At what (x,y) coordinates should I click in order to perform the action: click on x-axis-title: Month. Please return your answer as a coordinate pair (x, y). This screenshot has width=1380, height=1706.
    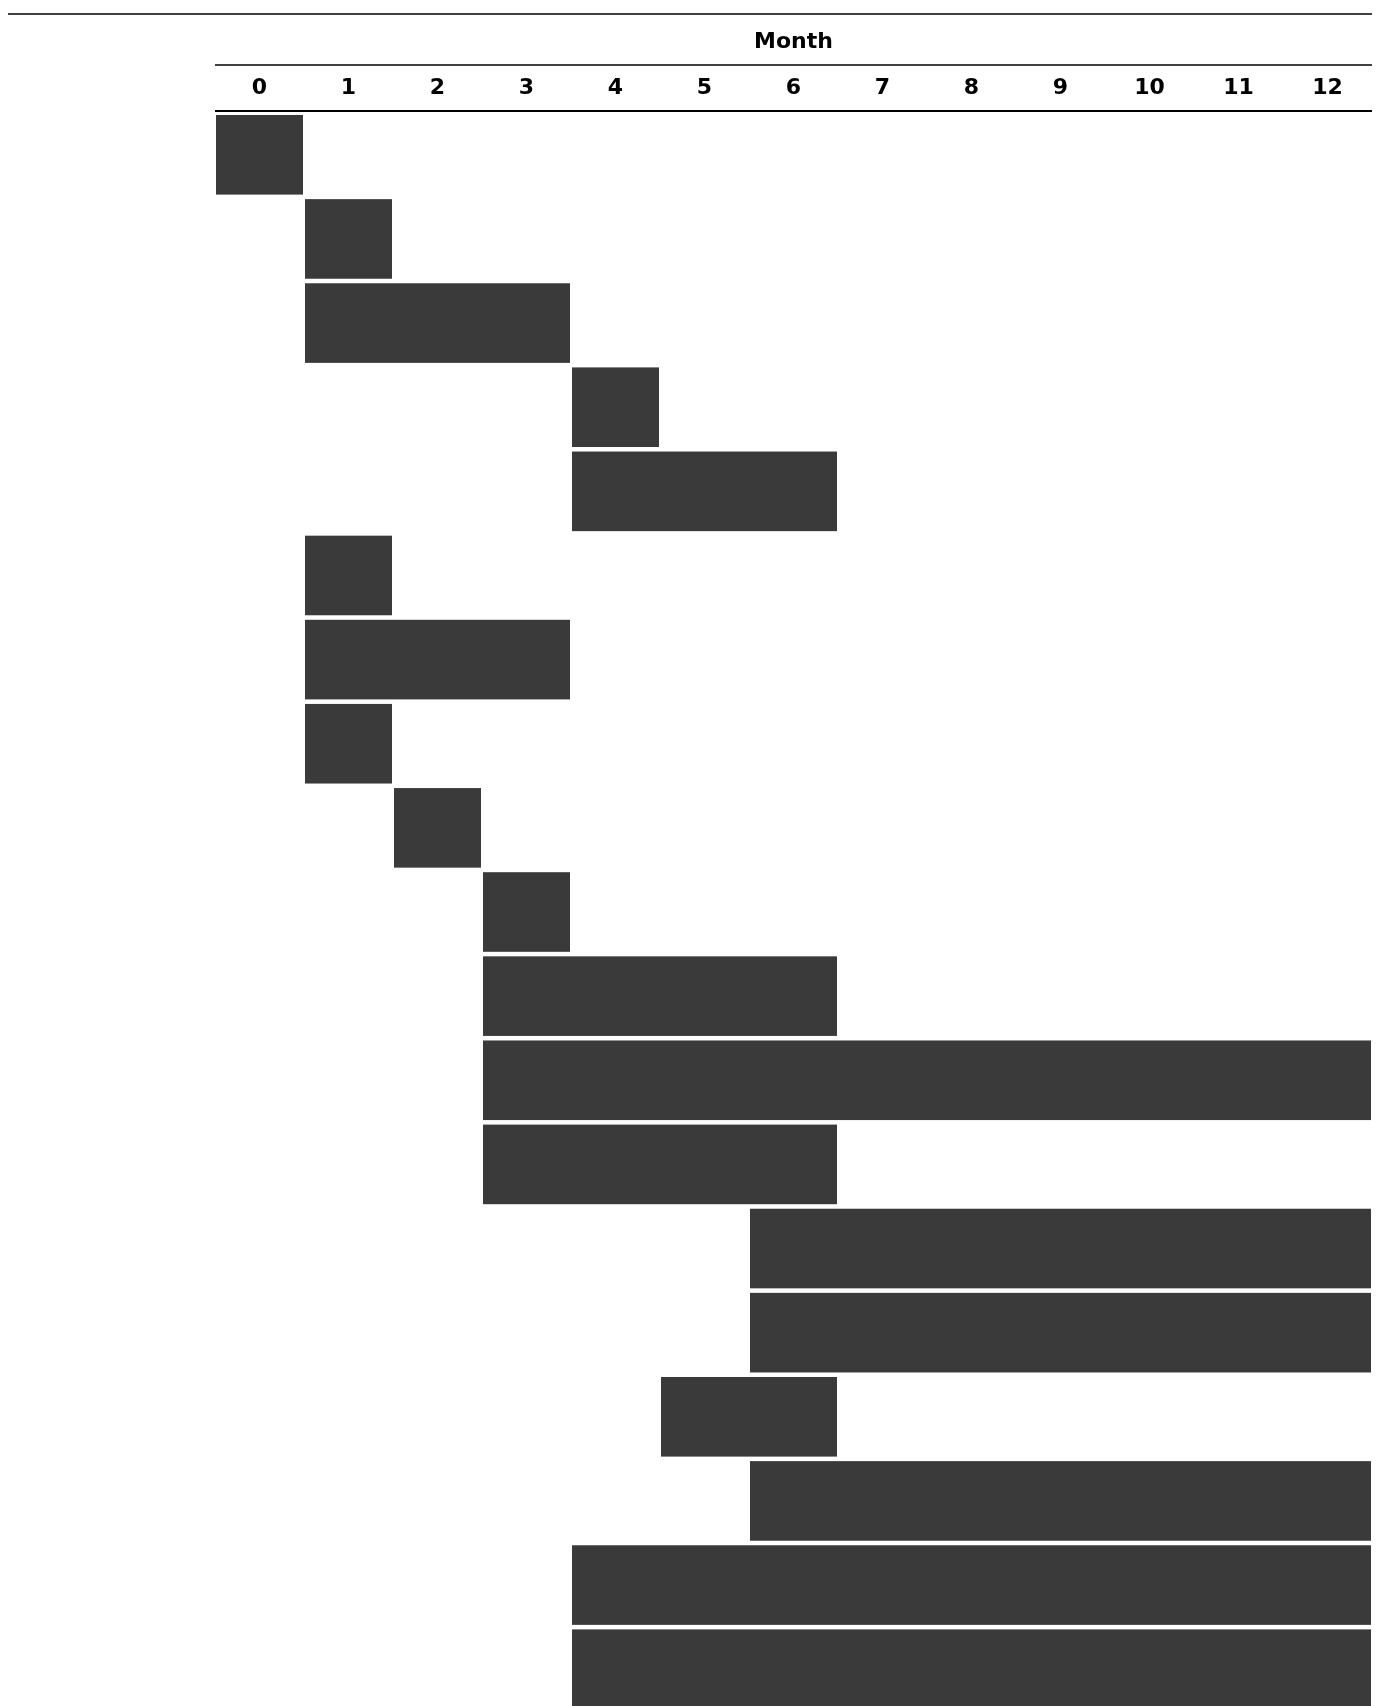
    Looking at the image, I should click on (793, 40).